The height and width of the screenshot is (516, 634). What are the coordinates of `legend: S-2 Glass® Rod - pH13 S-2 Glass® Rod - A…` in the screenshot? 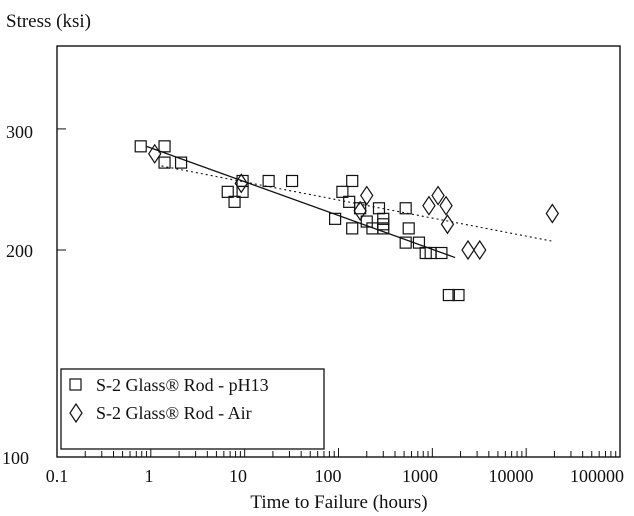 It's located at (192, 409).